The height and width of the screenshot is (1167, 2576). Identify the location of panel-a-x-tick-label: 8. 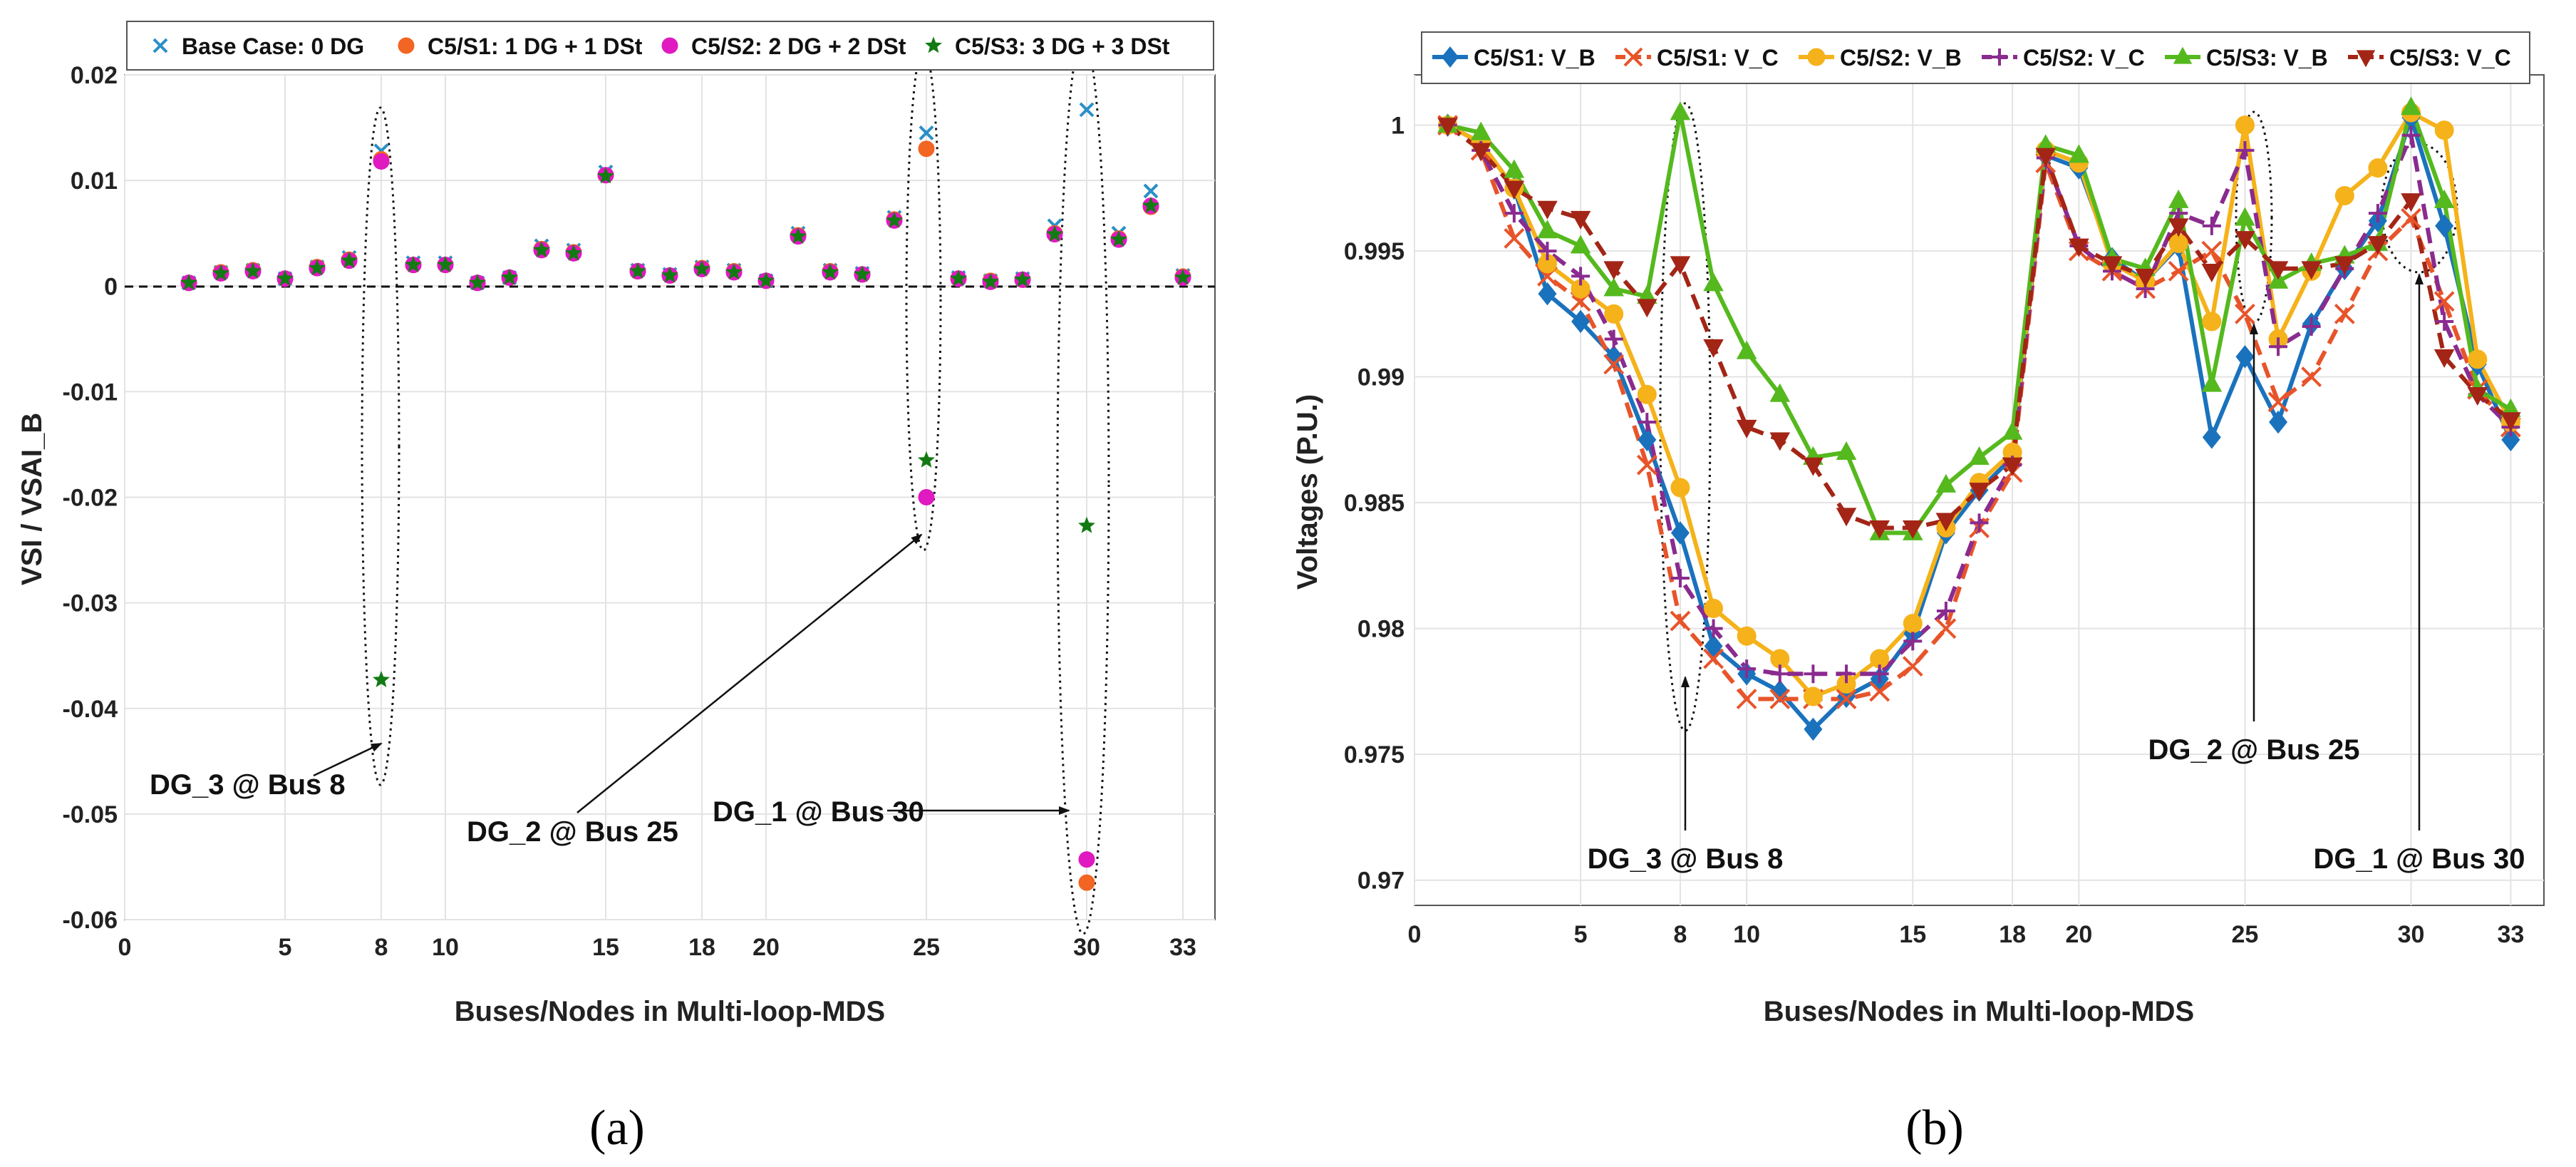
(382, 947).